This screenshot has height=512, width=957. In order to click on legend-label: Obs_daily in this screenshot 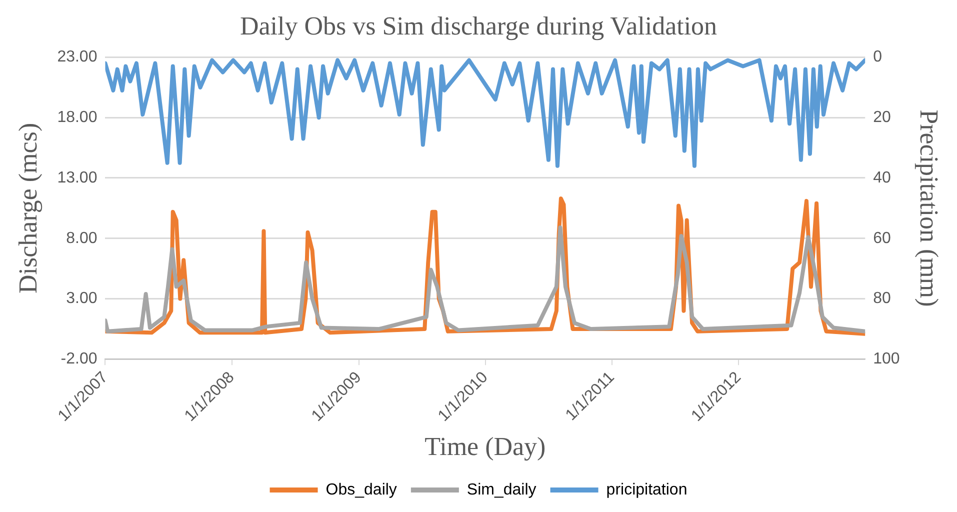, I will do `click(361, 489)`.